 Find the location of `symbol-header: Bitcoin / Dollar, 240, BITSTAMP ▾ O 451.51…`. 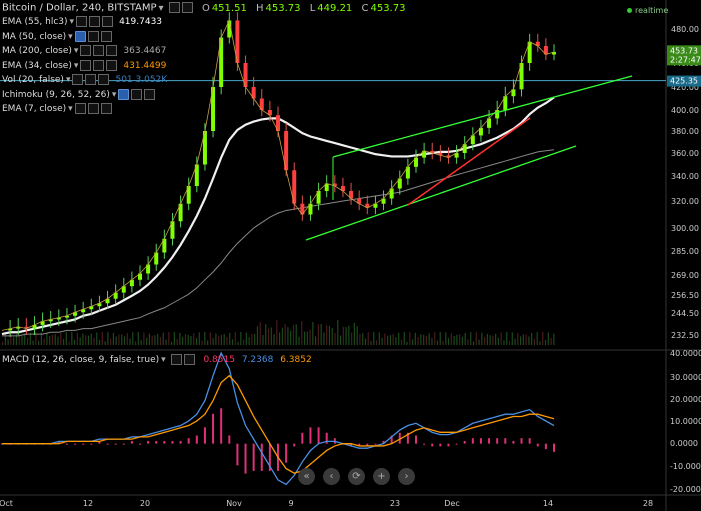

symbol-header: Bitcoin / Dollar, 240, BITSTAMP ▾ O 451.51… is located at coordinates (204, 8).